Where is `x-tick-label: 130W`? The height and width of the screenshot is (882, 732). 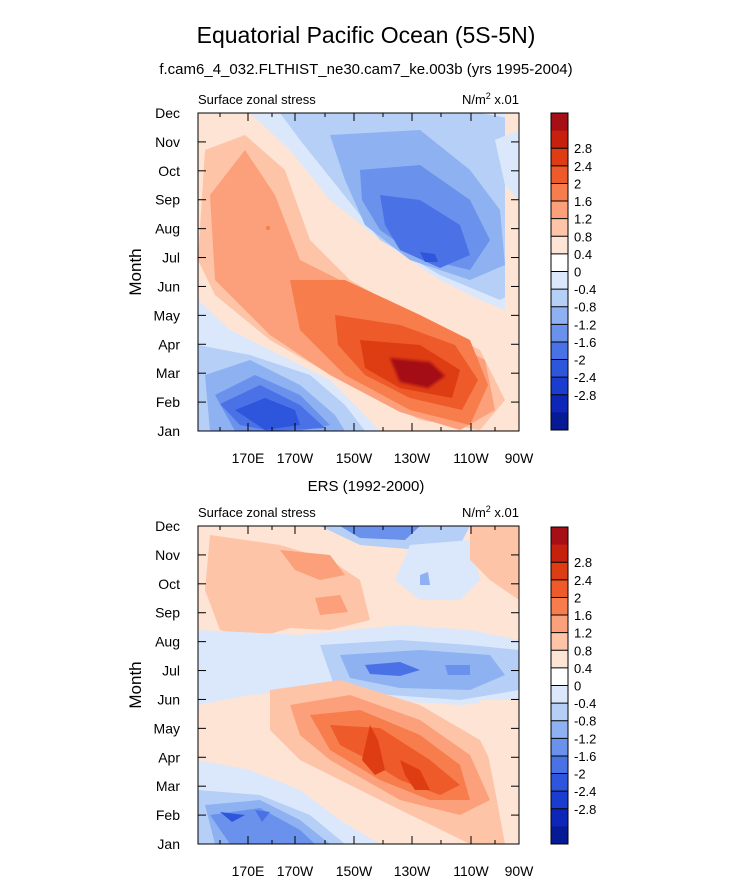
x-tick-label: 130W is located at coordinates (412, 458).